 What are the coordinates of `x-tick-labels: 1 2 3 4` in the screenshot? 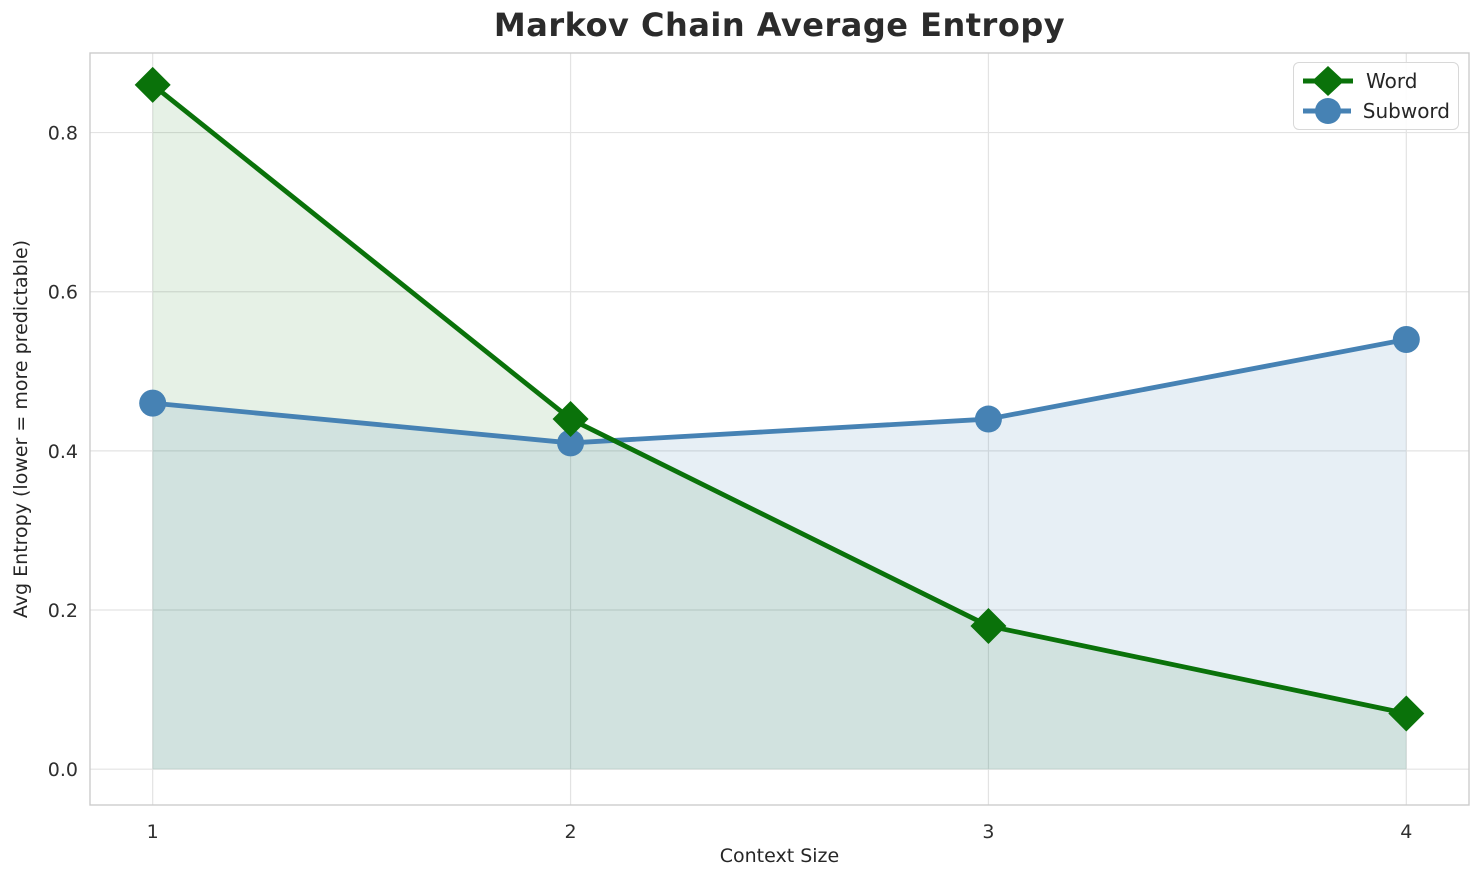 It's located at (780, 832).